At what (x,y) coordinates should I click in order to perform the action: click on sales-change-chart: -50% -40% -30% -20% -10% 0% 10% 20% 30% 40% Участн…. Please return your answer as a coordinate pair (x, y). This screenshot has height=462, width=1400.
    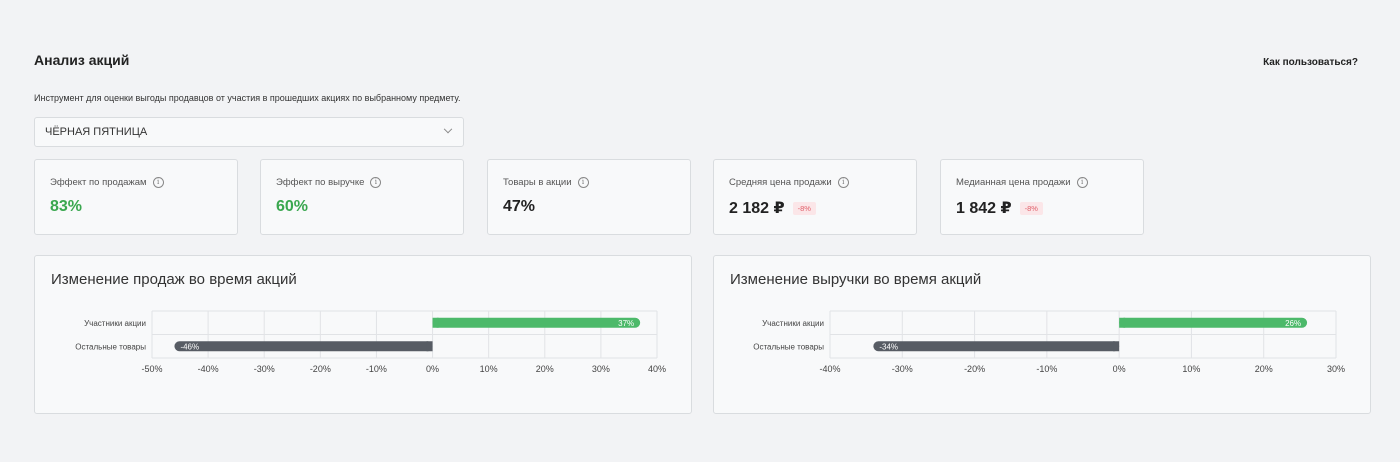
    Looking at the image, I should click on (370, 342).